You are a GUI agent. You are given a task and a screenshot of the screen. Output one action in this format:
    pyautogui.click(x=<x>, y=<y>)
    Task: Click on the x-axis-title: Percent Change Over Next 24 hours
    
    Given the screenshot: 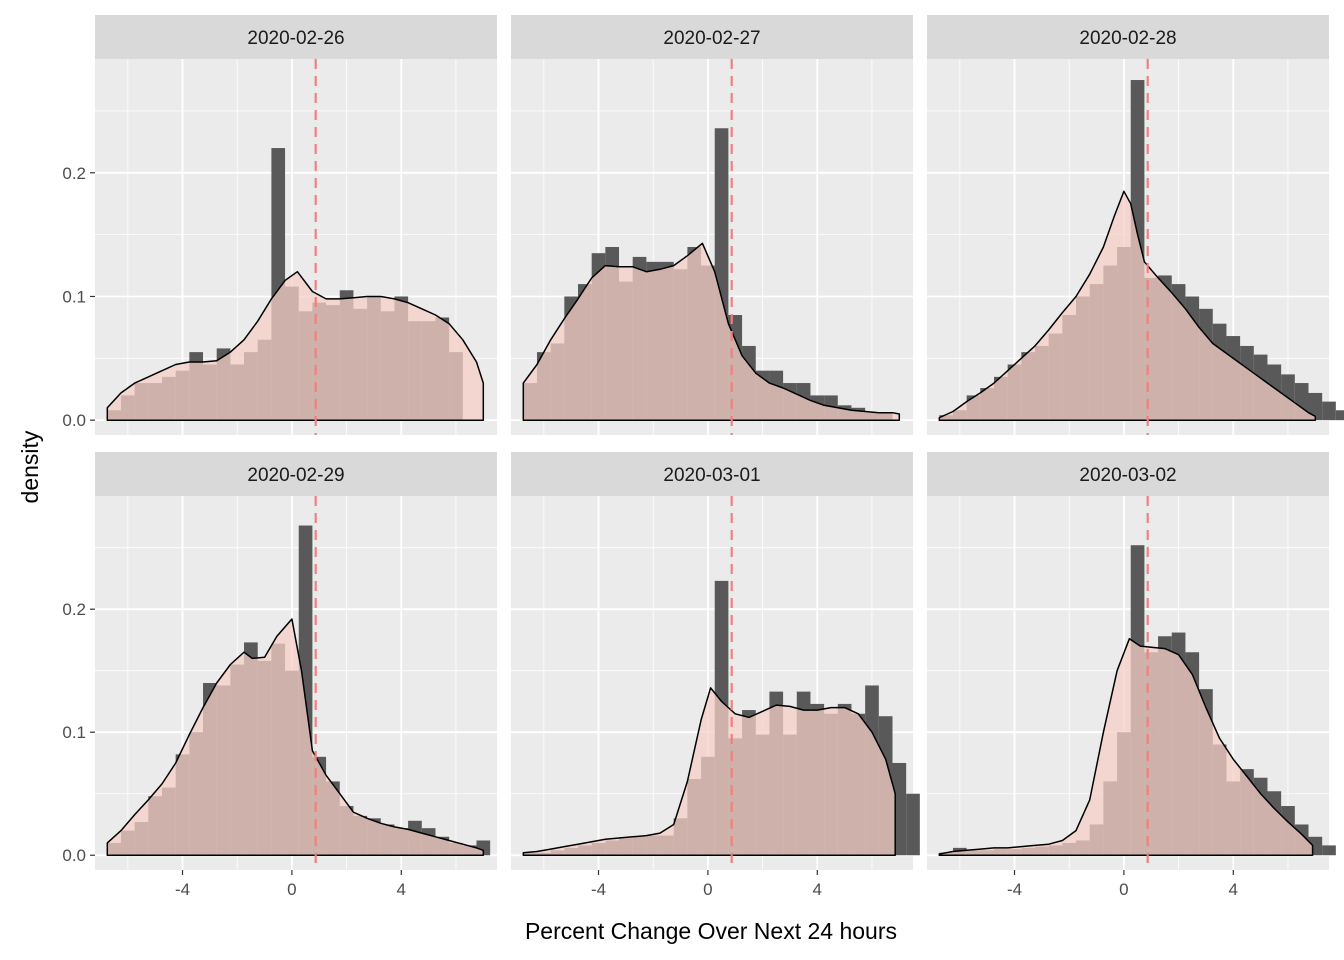 What is the action you would take?
    pyautogui.click(x=711, y=931)
    